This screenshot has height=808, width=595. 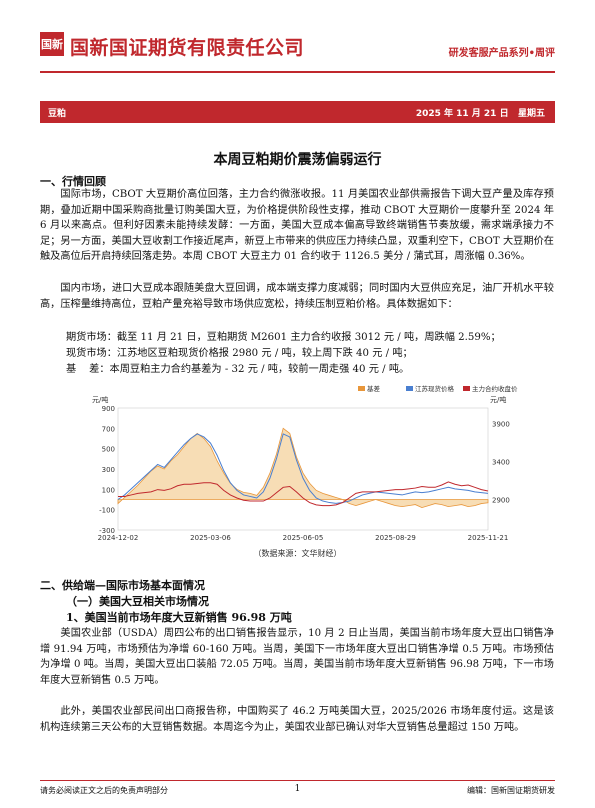 What do you see at coordinates (501, 462) in the screenshot?
I see `right-tick-label: 3400` at bounding box center [501, 462].